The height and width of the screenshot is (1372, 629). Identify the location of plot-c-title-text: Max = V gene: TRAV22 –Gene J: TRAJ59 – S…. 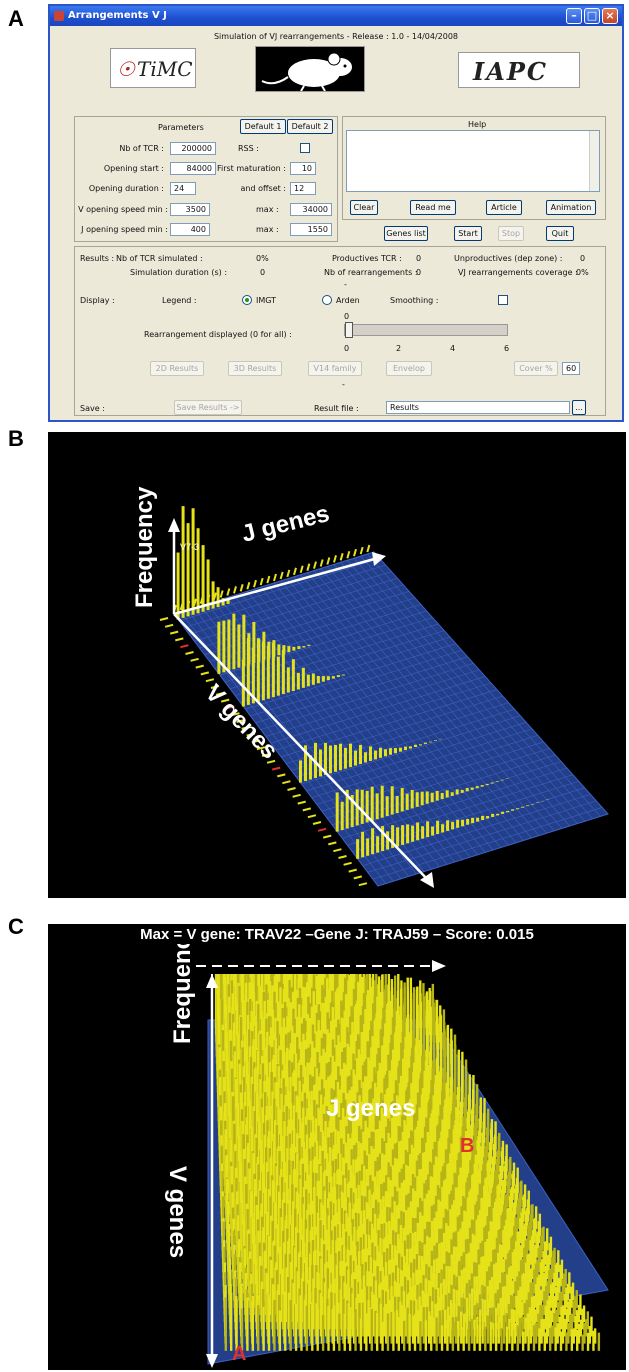
(337, 934).